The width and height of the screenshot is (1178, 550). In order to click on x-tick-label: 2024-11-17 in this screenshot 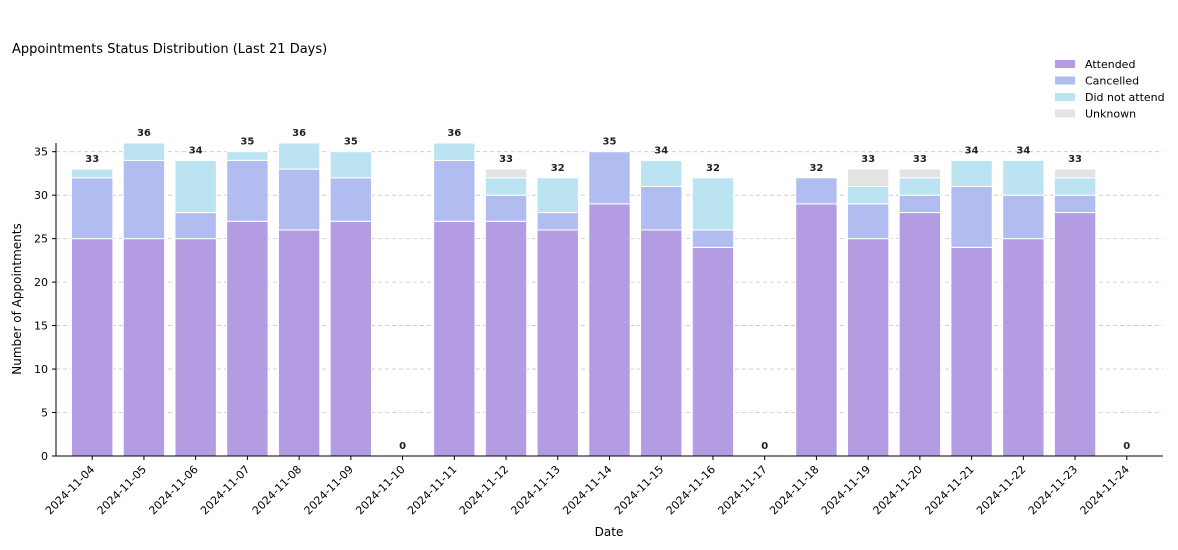, I will do `click(742, 490)`.